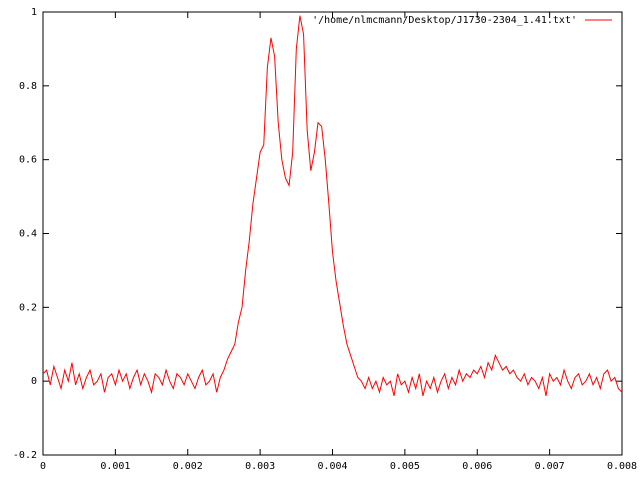 The height and width of the screenshot is (480, 640). I want to click on x-tick-label: 0, so click(43, 466).